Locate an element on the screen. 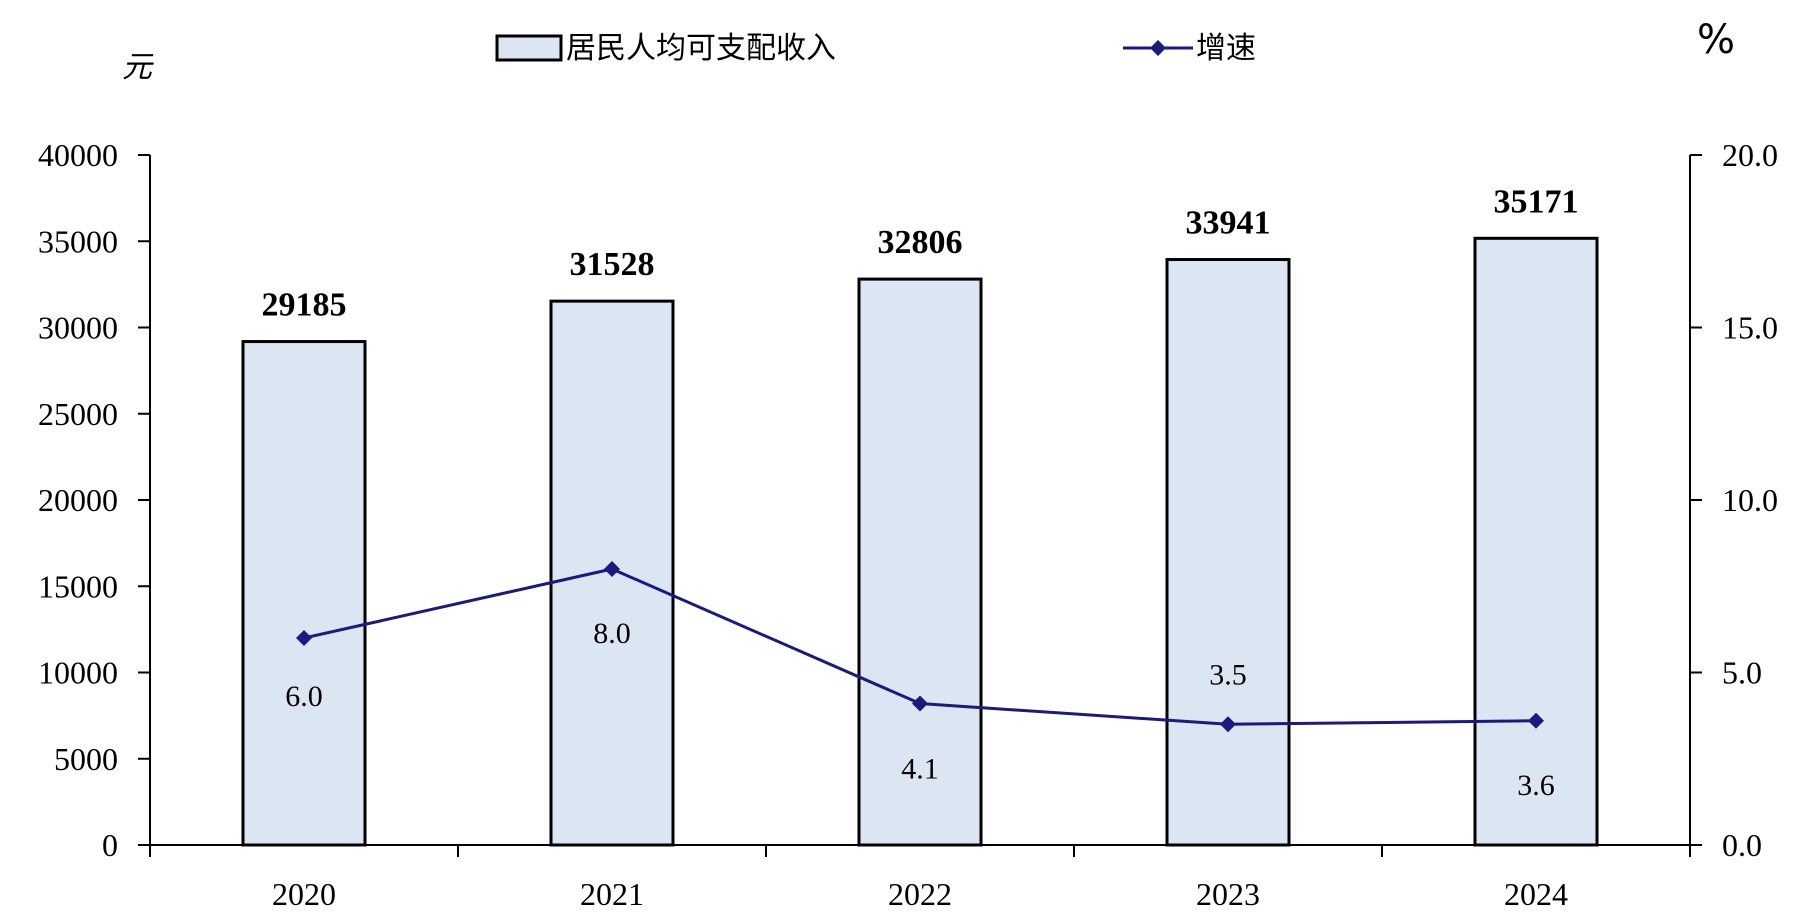  right-tick-label: 15.0 is located at coordinates (1750, 328).